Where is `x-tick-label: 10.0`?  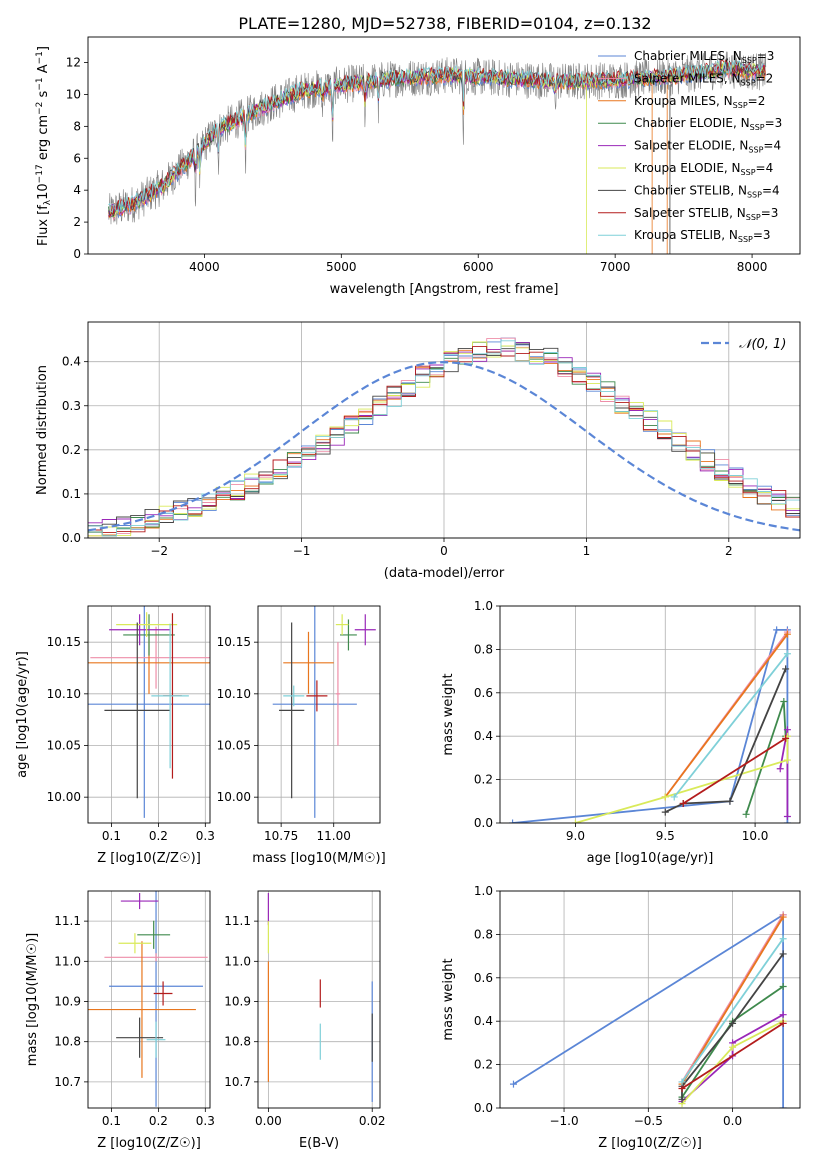
x-tick-label: 10.0 is located at coordinates (755, 836).